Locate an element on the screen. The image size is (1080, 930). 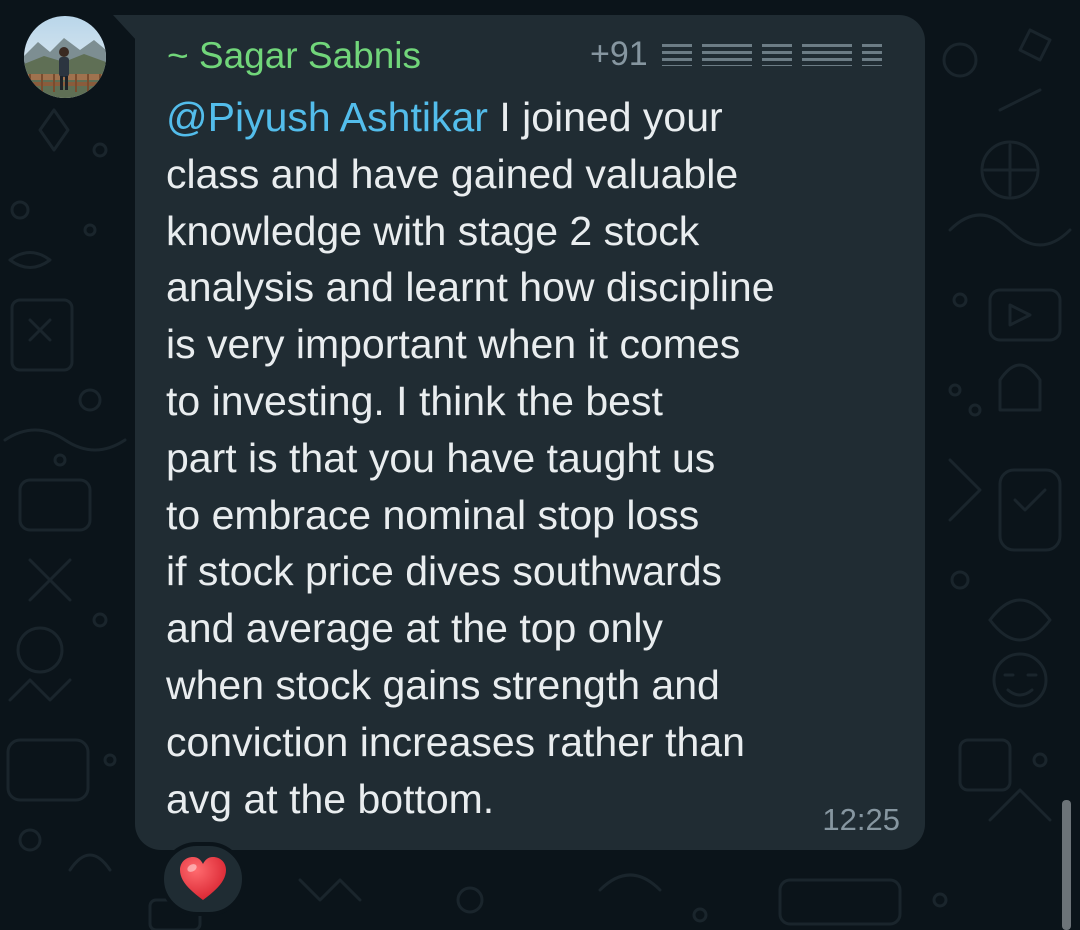
message-line: conviction increases rather than is located at coordinates (455, 741).